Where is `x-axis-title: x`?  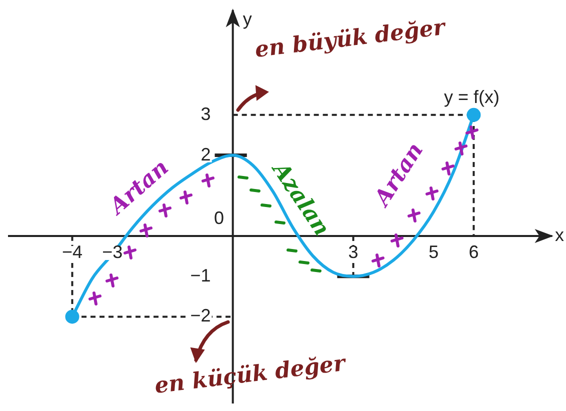
x-axis-title: x is located at coordinates (559, 234).